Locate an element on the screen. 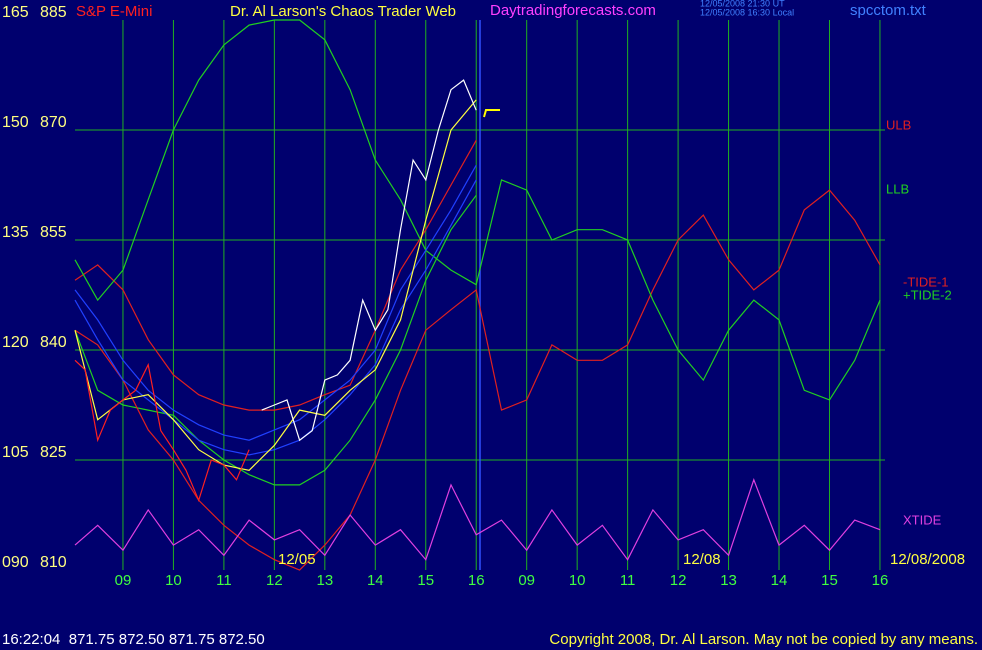 The height and width of the screenshot is (650, 982). date-label: 12/08 is located at coordinates (702, 559).